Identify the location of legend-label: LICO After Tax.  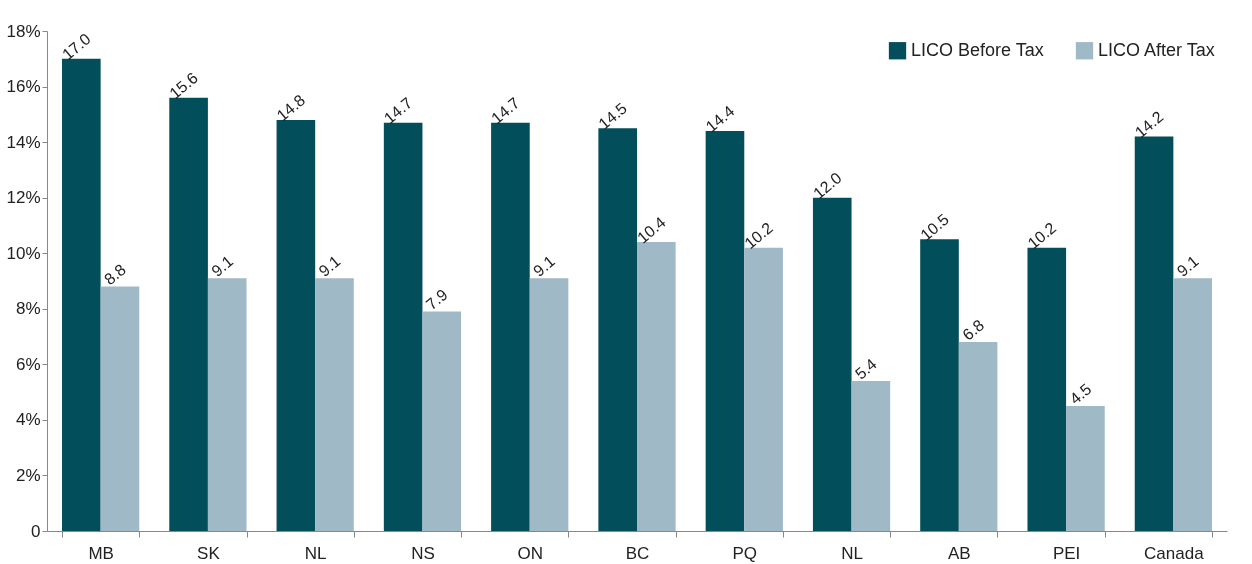
(1156, 49).